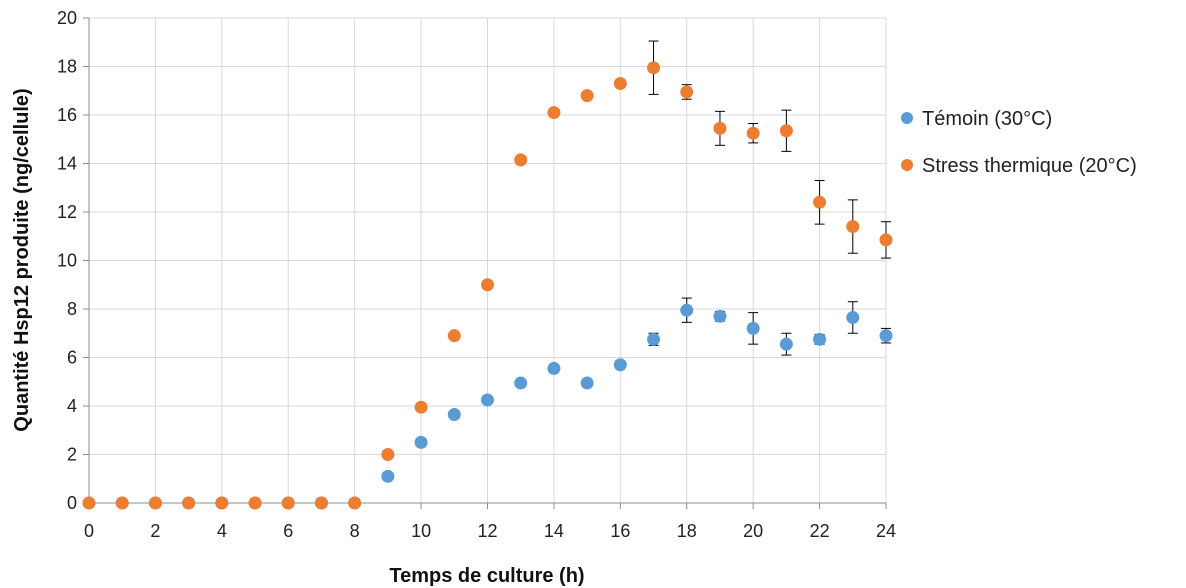  Describe the element at coordinates (486, 576) in the screenshot. I see `x-axis-title: Temps de culture (h)` at that location.